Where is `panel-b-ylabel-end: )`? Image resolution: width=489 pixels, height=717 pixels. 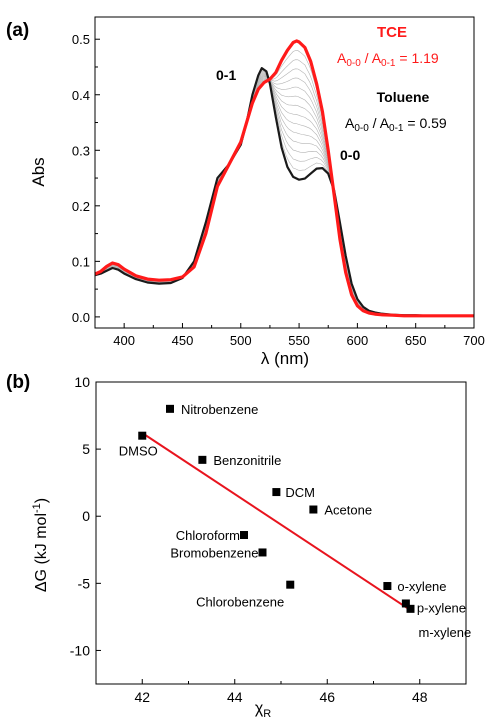
panel-b-ylabel-end: ) is located at coordinates (41, 500).